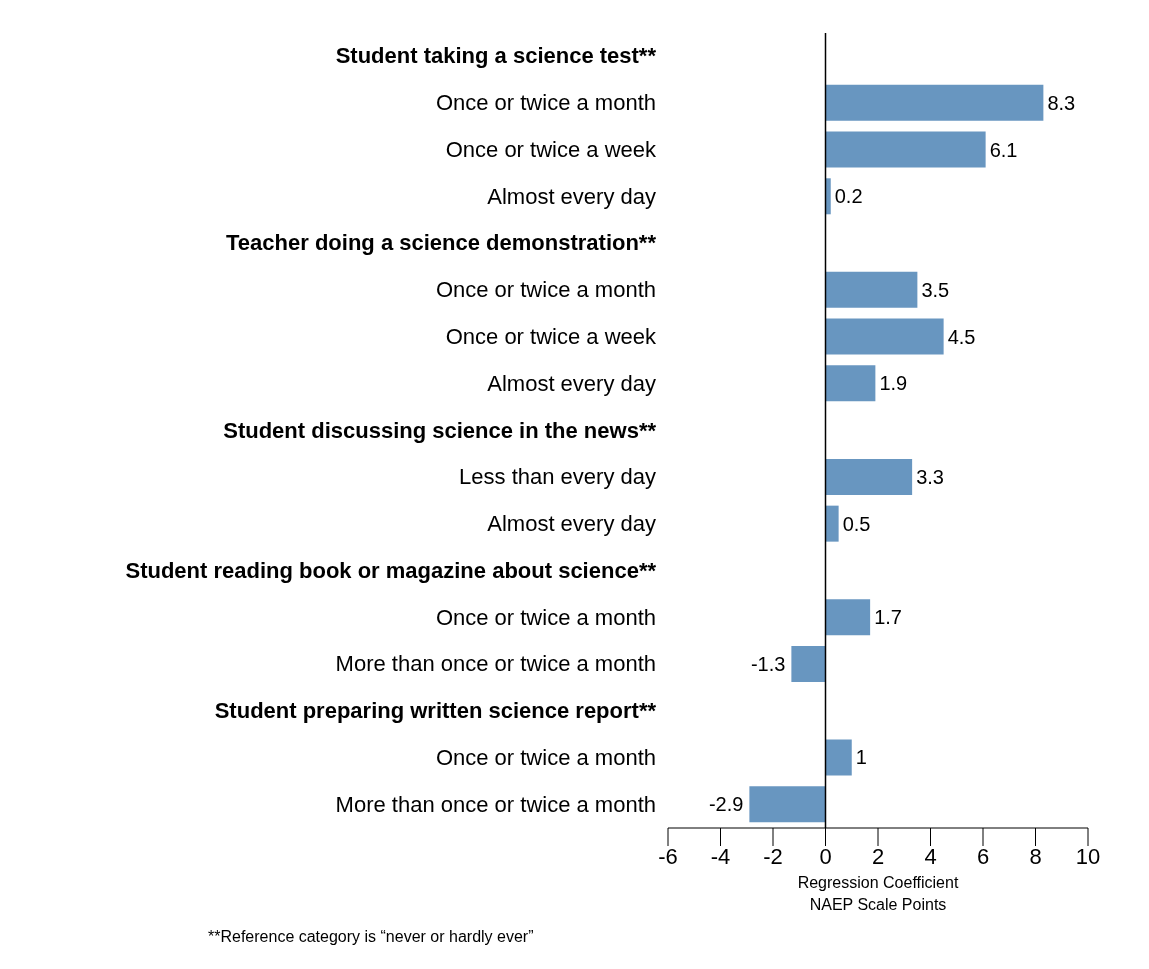 Image resolution: width=1149 pixels, height=969 pixels. I want to click on data-label: 0.2, so click(848, 196).